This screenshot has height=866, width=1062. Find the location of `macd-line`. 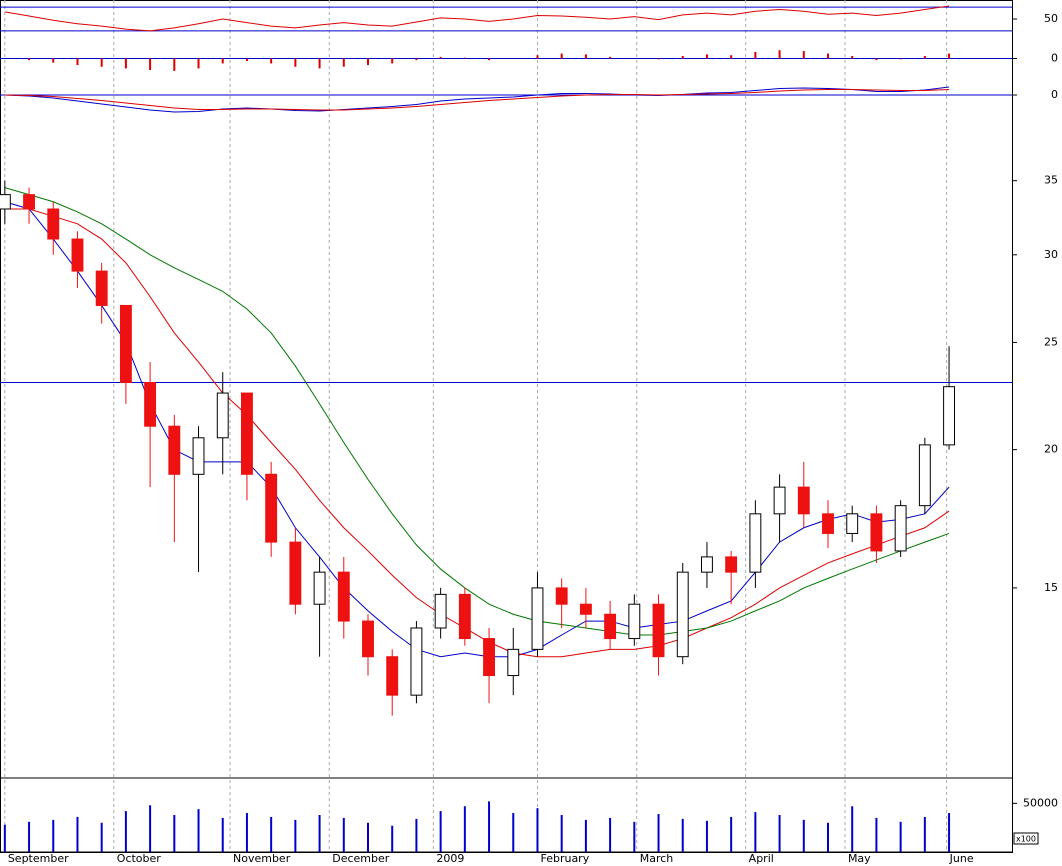

macd-line is located at coordinates (477, 99).